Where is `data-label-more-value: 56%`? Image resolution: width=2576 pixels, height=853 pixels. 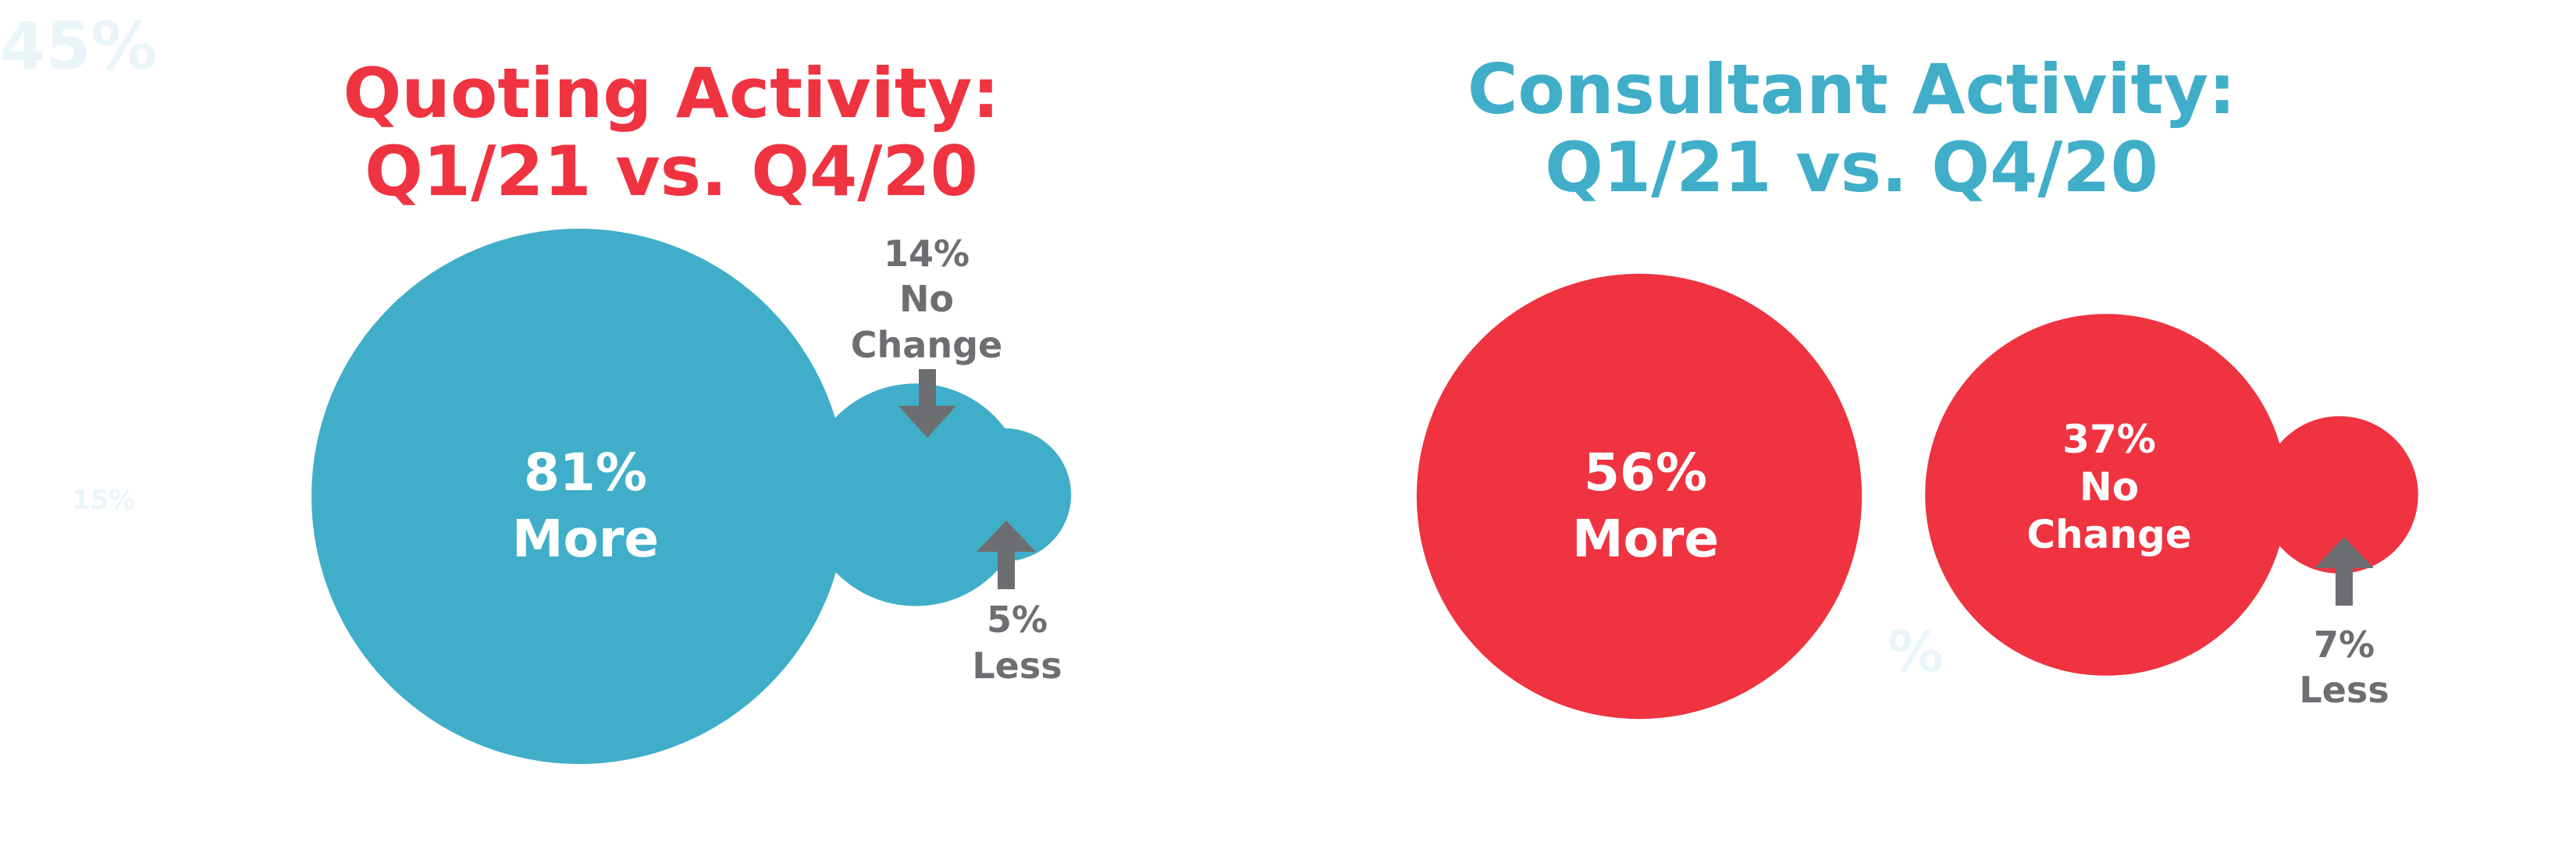 data-label-more-value: 56% is located at coordinates (1645, 472).